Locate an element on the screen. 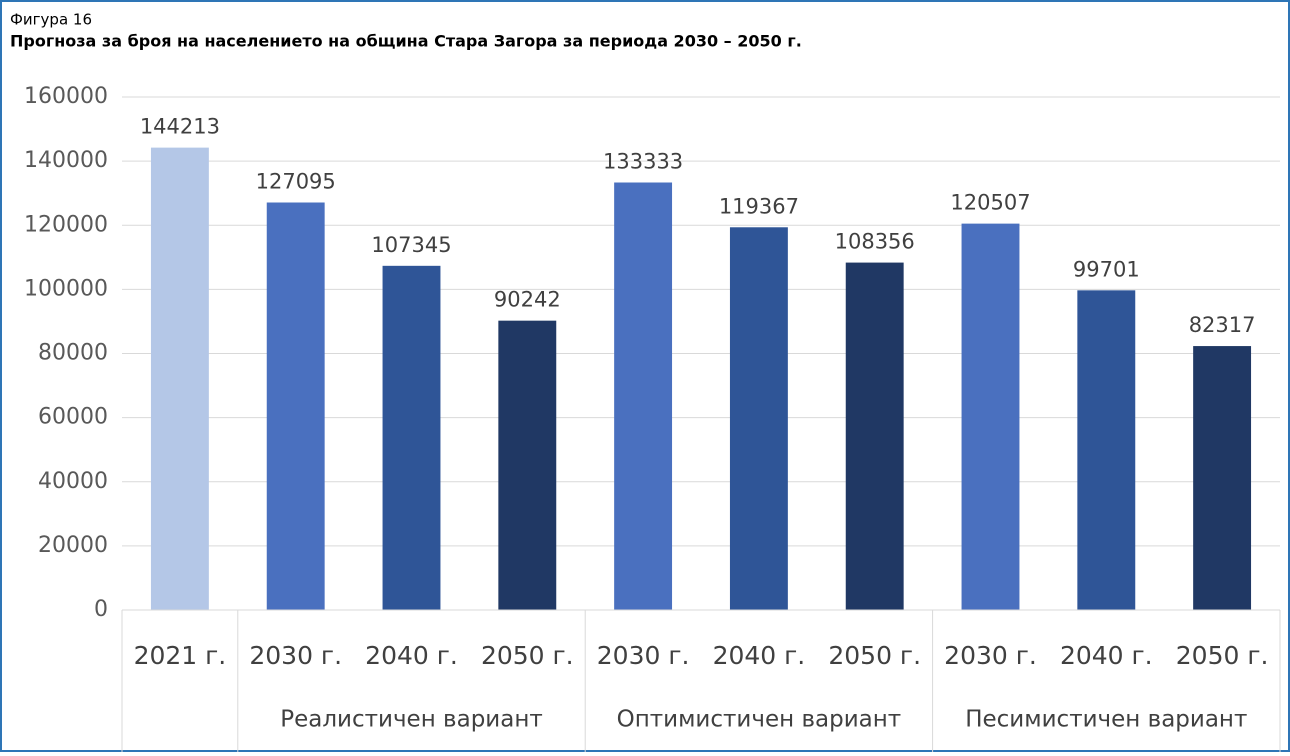  data-label: 90242 is located at coordinates (527, 300).